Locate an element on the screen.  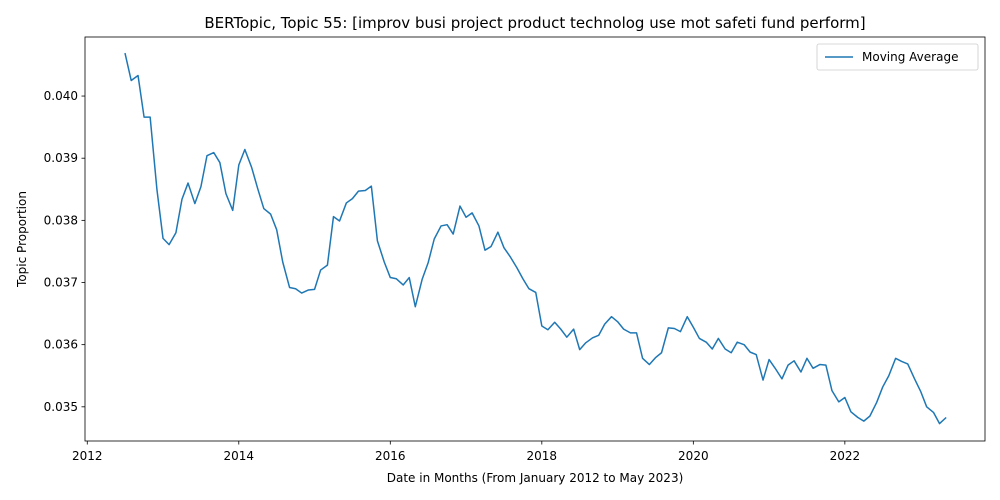
y-tick-label: 0.038 is located at coordinates (61, 220).